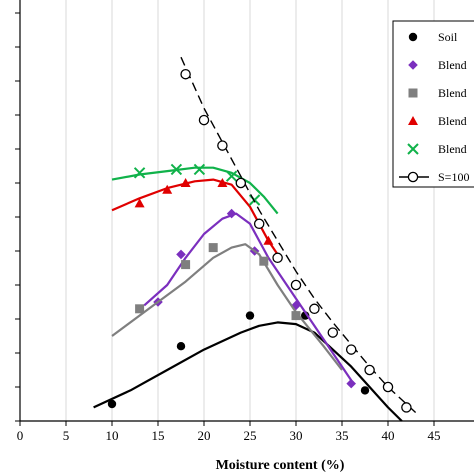 The height and width of the screenshot is (474, 474). Describe the element at coordinates (388, 435) in the screenshot. I see `x-tick-label: 40` at that location.